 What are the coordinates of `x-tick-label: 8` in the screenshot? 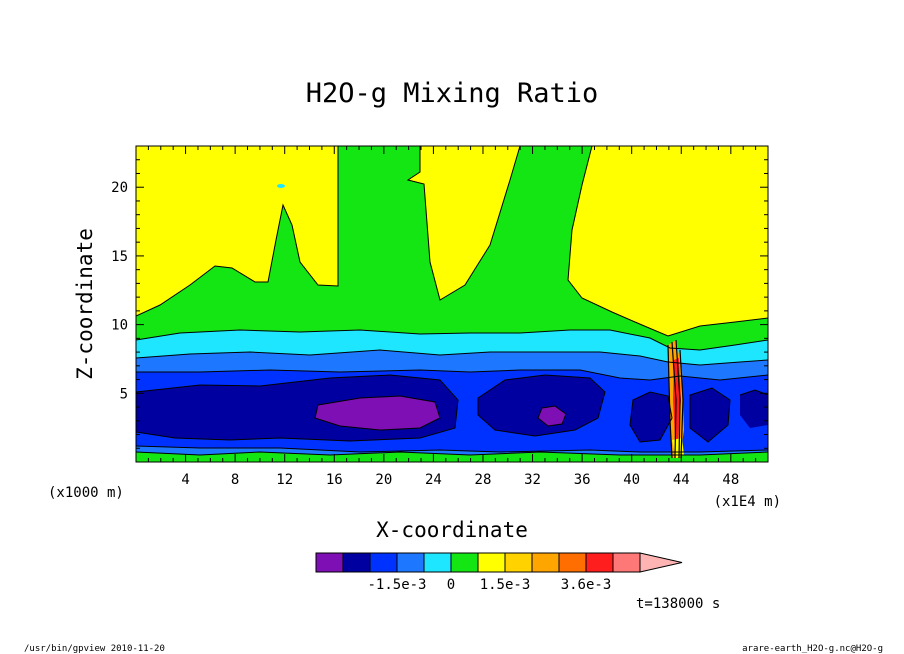 It's located at (235, 480).